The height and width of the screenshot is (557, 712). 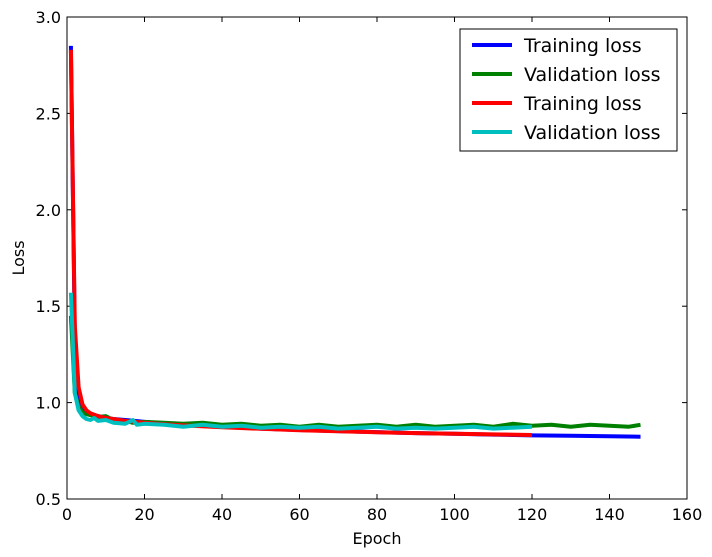 What do you see at coordinates (48, 403) in the screenshot?
I see `y-tick-label: 1.0` at bounding box center [48, 403].